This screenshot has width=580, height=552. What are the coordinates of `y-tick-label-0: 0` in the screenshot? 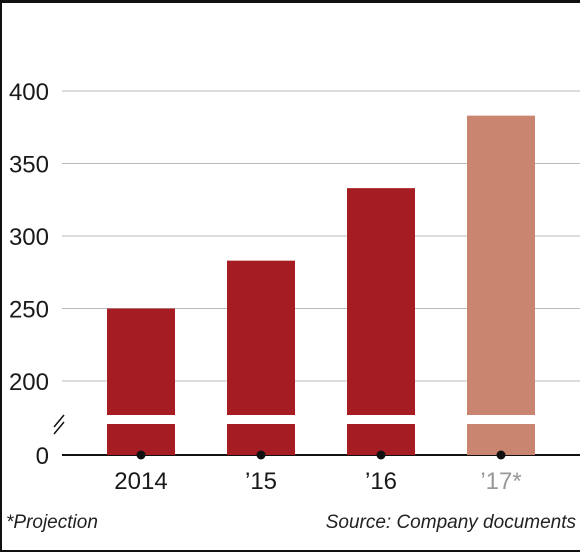 It's located at (42, 456).